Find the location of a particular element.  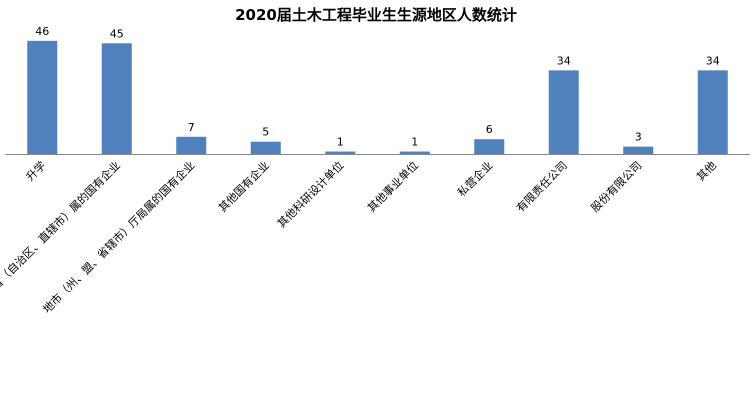

x-tick-label: 私营企业 is located at coordinates (474, 178).